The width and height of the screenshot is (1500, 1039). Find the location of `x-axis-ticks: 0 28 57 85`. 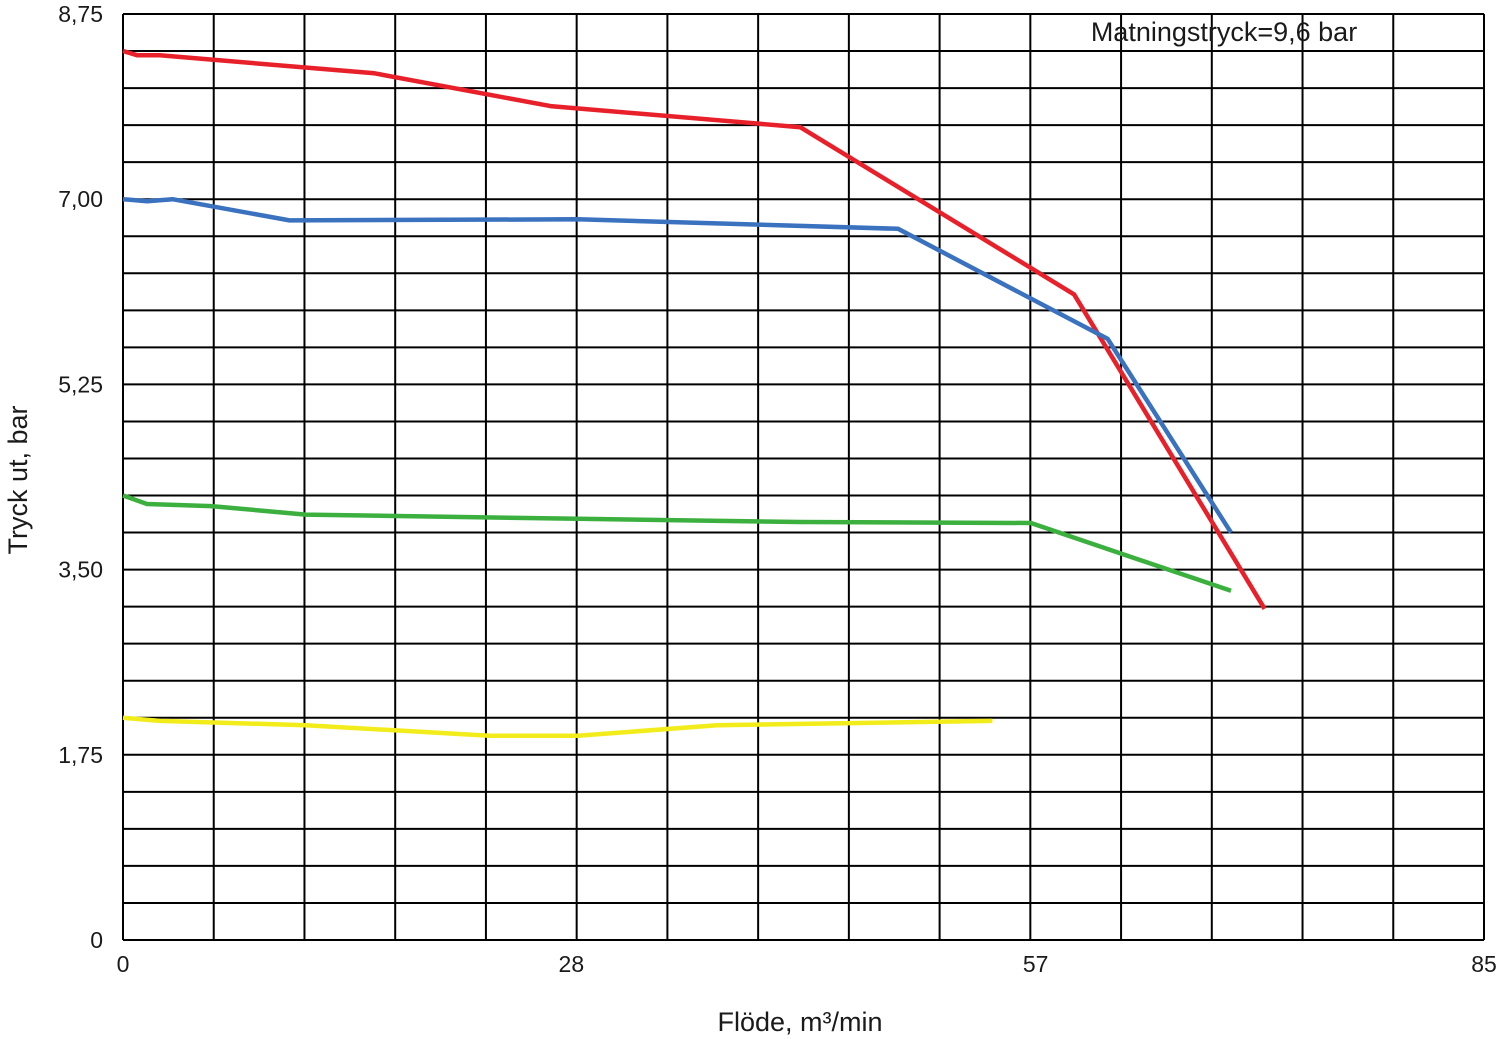

x-axis-ticks: 0 28 57 85 is located at coordinates (807, 964).